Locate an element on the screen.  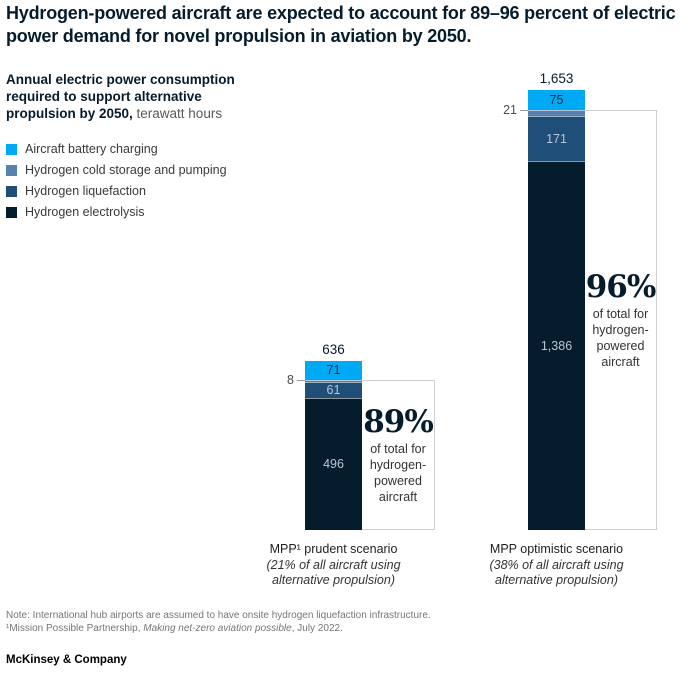
source-prefix: ¹Mission Possible Partnership, is located at coordinates (75, 628).